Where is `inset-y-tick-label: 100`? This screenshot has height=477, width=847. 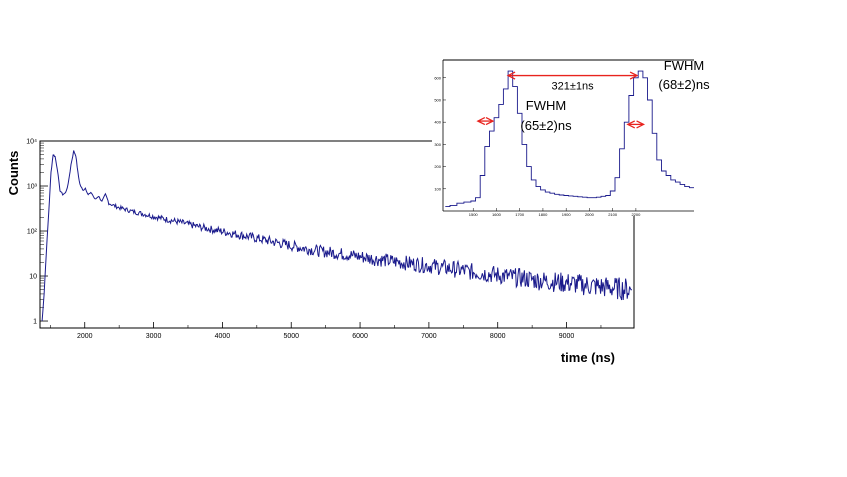 inset-y-tick-label: 100 is located at coordinates (437, 188).